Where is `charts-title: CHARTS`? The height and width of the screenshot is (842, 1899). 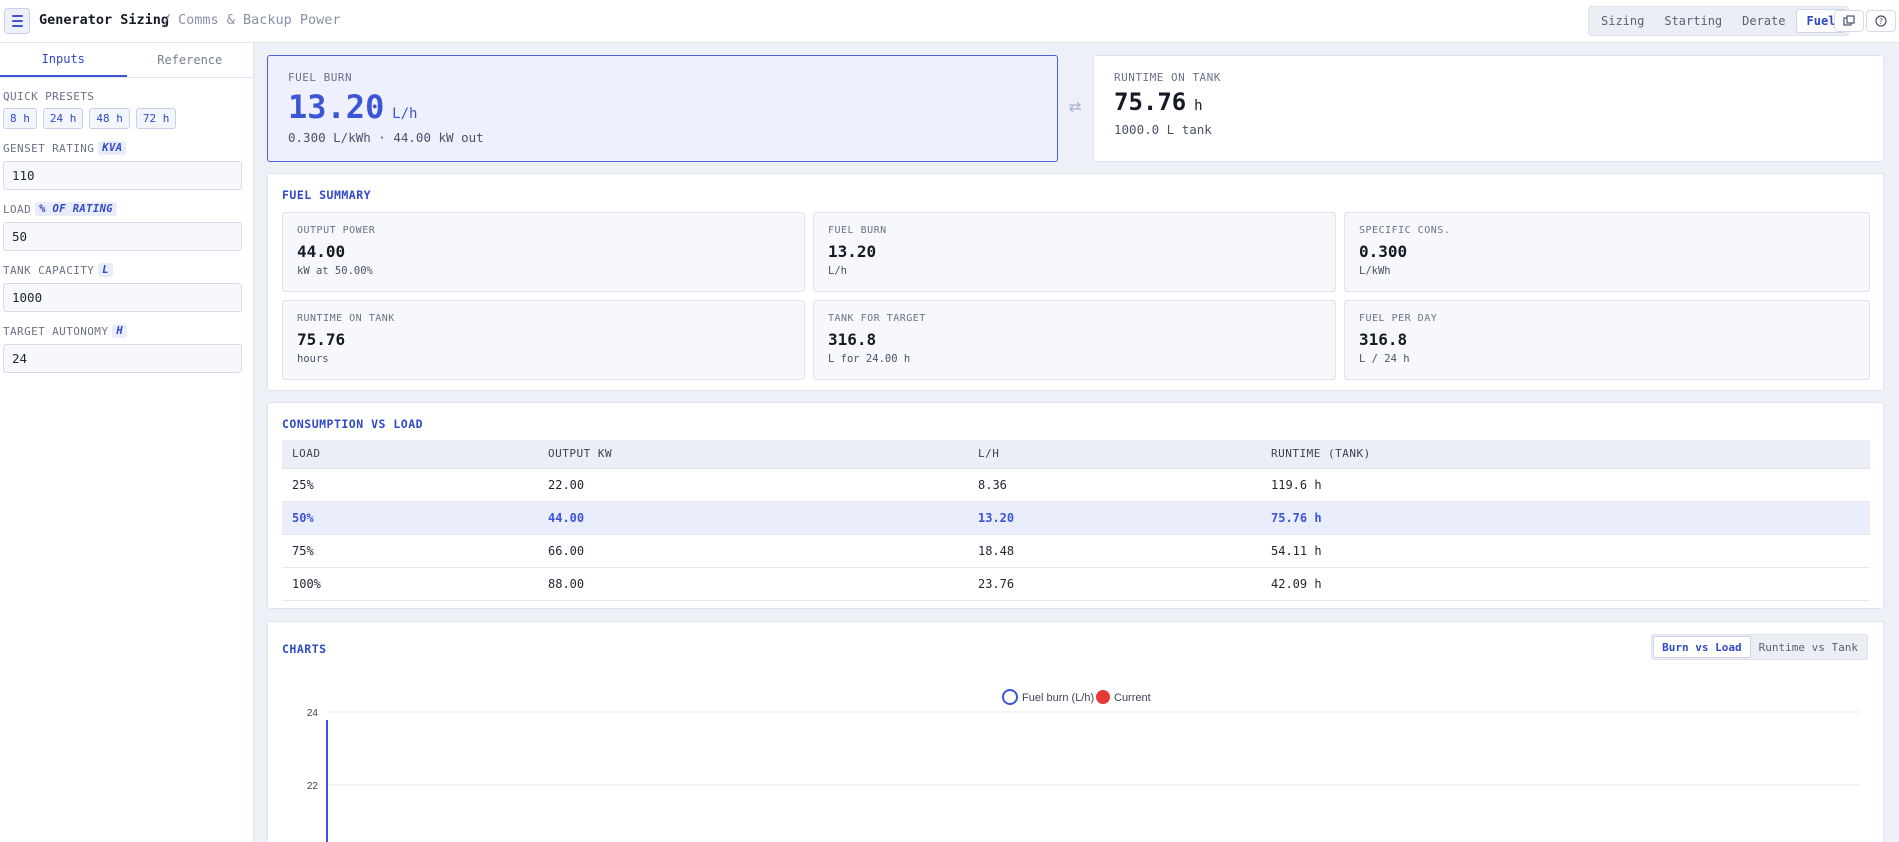
charts-title: CHARTS is located at coordinates (304, 649).